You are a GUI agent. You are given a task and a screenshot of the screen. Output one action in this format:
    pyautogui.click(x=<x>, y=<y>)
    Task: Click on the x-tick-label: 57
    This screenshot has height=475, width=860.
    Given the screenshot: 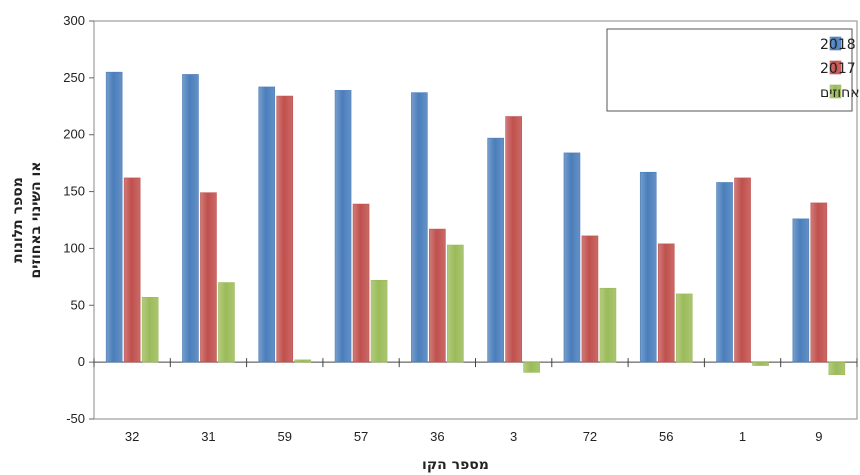 What is the action you would take?
    pyautogui.click(x=361, y=436)
    